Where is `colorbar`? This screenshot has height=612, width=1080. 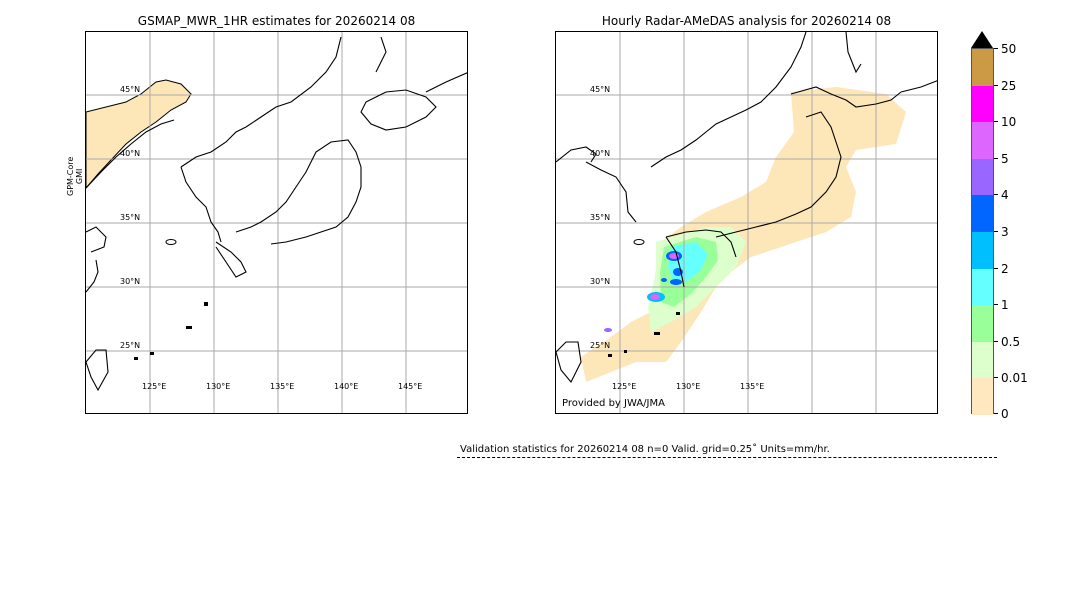
colorbar is located at coordinates (982, 231).